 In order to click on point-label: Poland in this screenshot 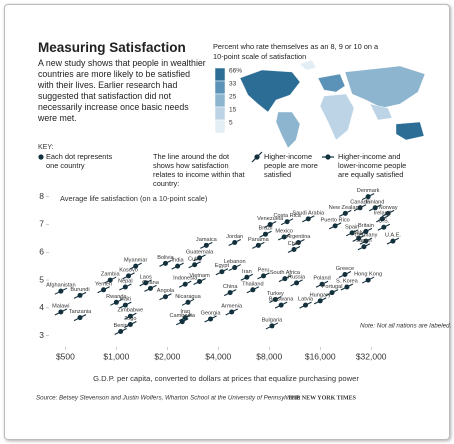, I will do `click(321, 279)`.